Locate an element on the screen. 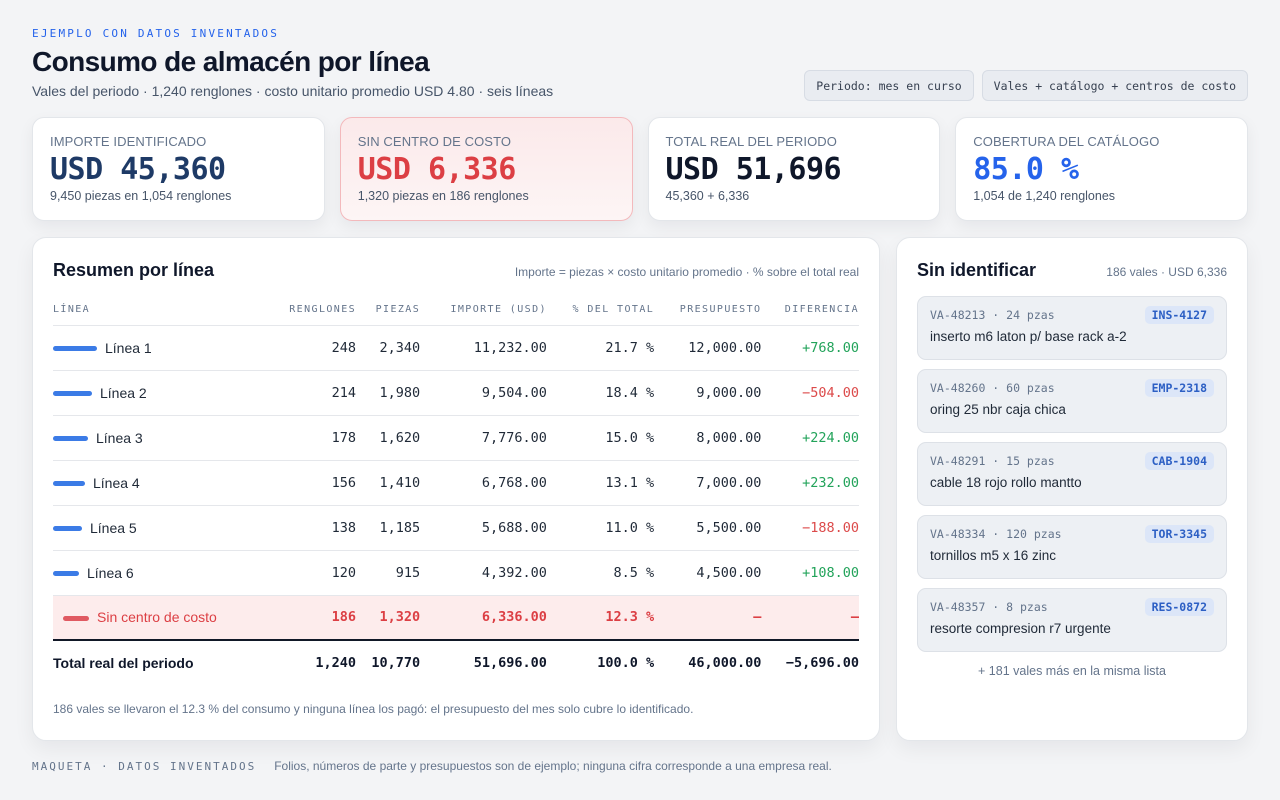 The width and height of the screenshot is (1280, 800). line-cell: Línea 6 is located at coordinates (161, 573).